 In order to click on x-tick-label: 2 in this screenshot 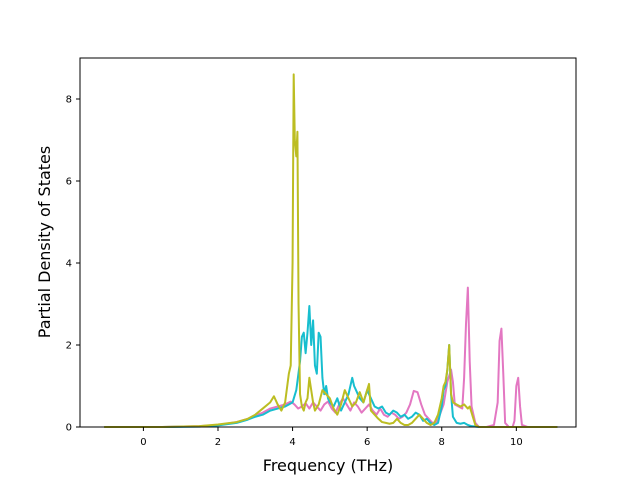, I will do `click(218, 442)`.